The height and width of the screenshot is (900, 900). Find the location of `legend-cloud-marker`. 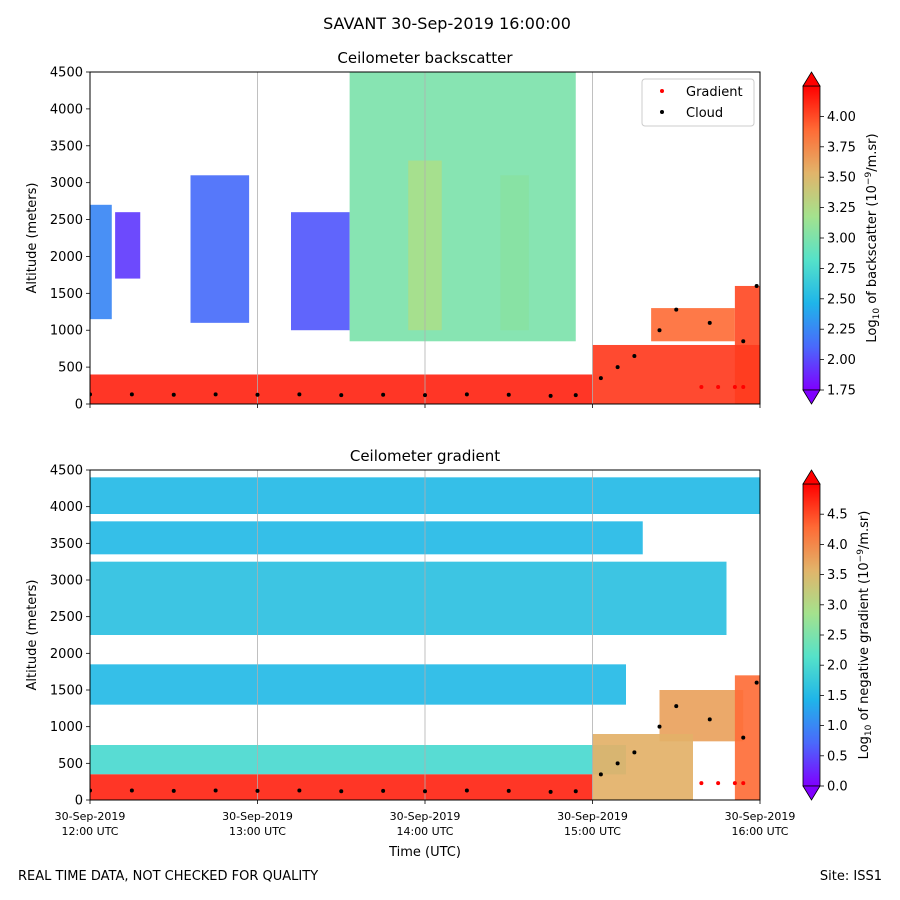

legend-cloud-marker is located at coordinates (662, 112).